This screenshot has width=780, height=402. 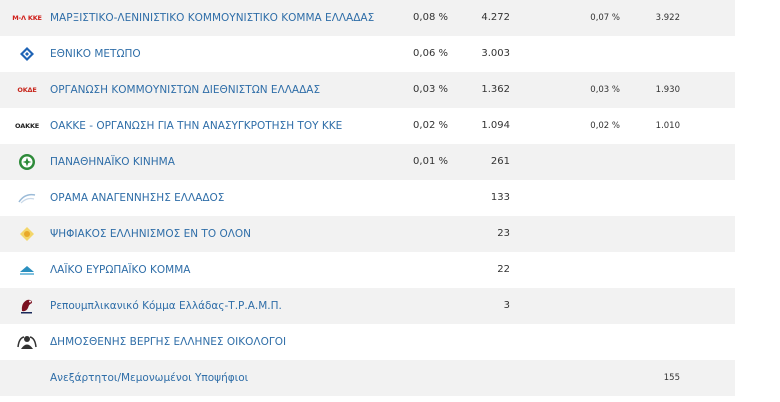 I want to click on party-name-link: ΟΡΓΑΝΩΣΗ ΚΟΜΜΟΥΝΙΣΤΩΝ ΔΙΕΘΝΙΣΤΩΝ ΕΛΛΑΔΑΣ, so click(x=185, y=90).